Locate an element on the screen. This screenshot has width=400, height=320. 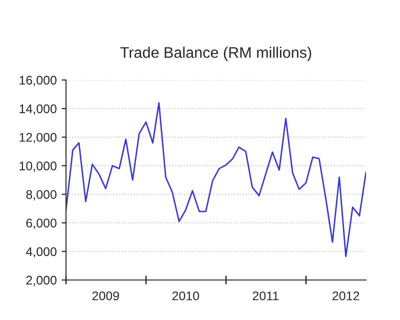
y-tick-label: 12,000 is located at coordinates (38, 138).